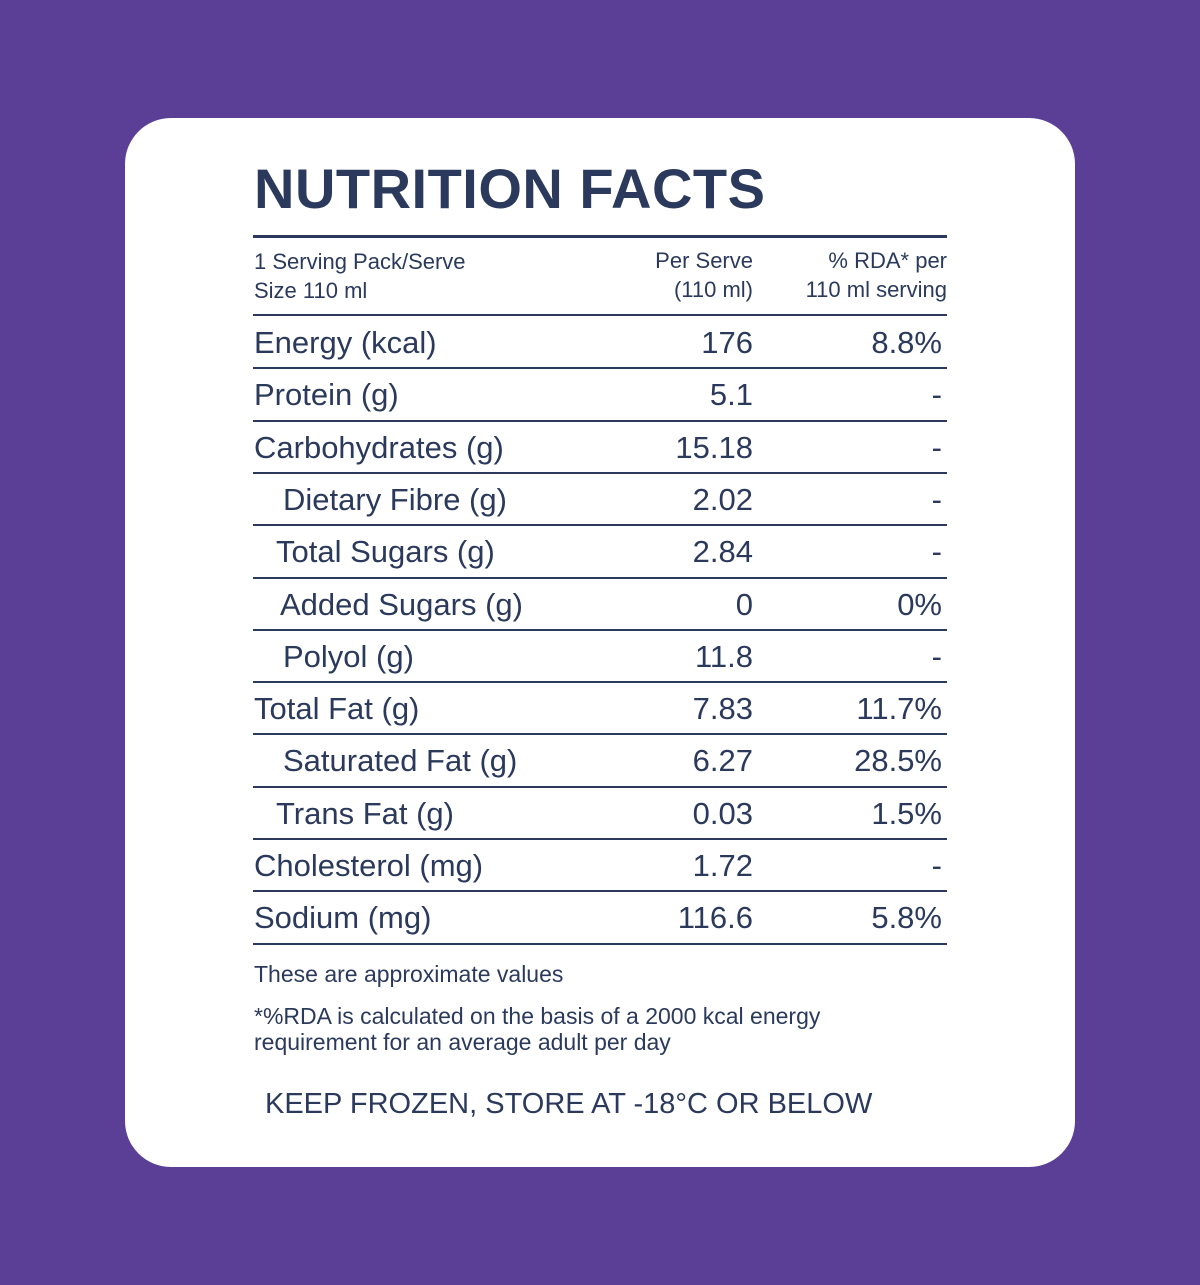 This screenshot has width=1200, height=1285. I want to click on nutrient: Protein (g), so click(326, 395).